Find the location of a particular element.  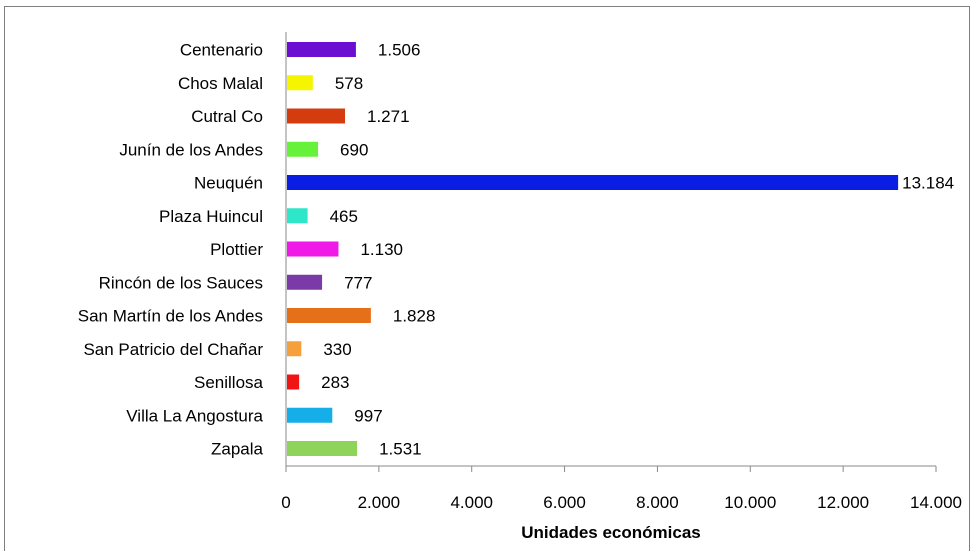

x-tick-label: 2.000 is located at coordinates (379, 502).